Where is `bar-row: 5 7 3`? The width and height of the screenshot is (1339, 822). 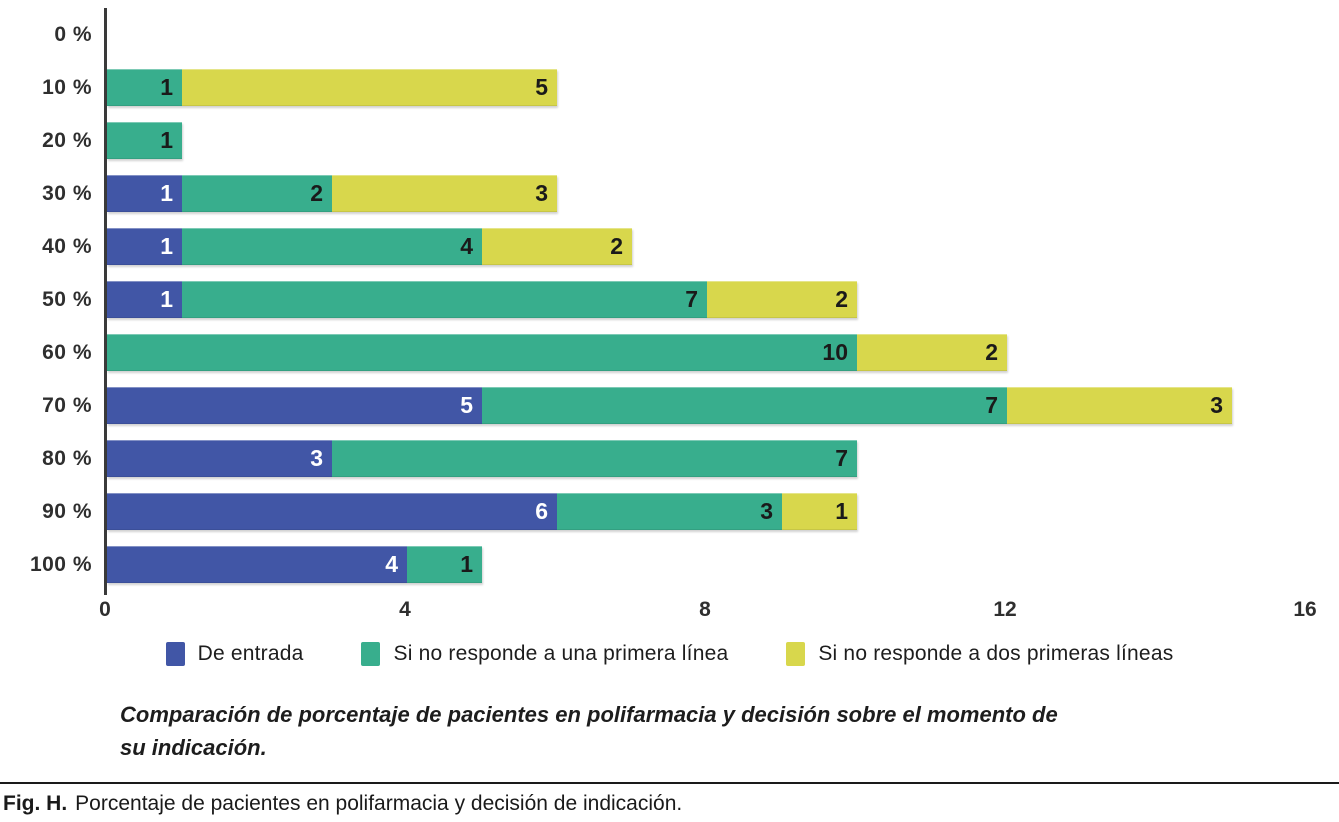
bar-row: 5 7 3 is located at coordinates (669, 405).